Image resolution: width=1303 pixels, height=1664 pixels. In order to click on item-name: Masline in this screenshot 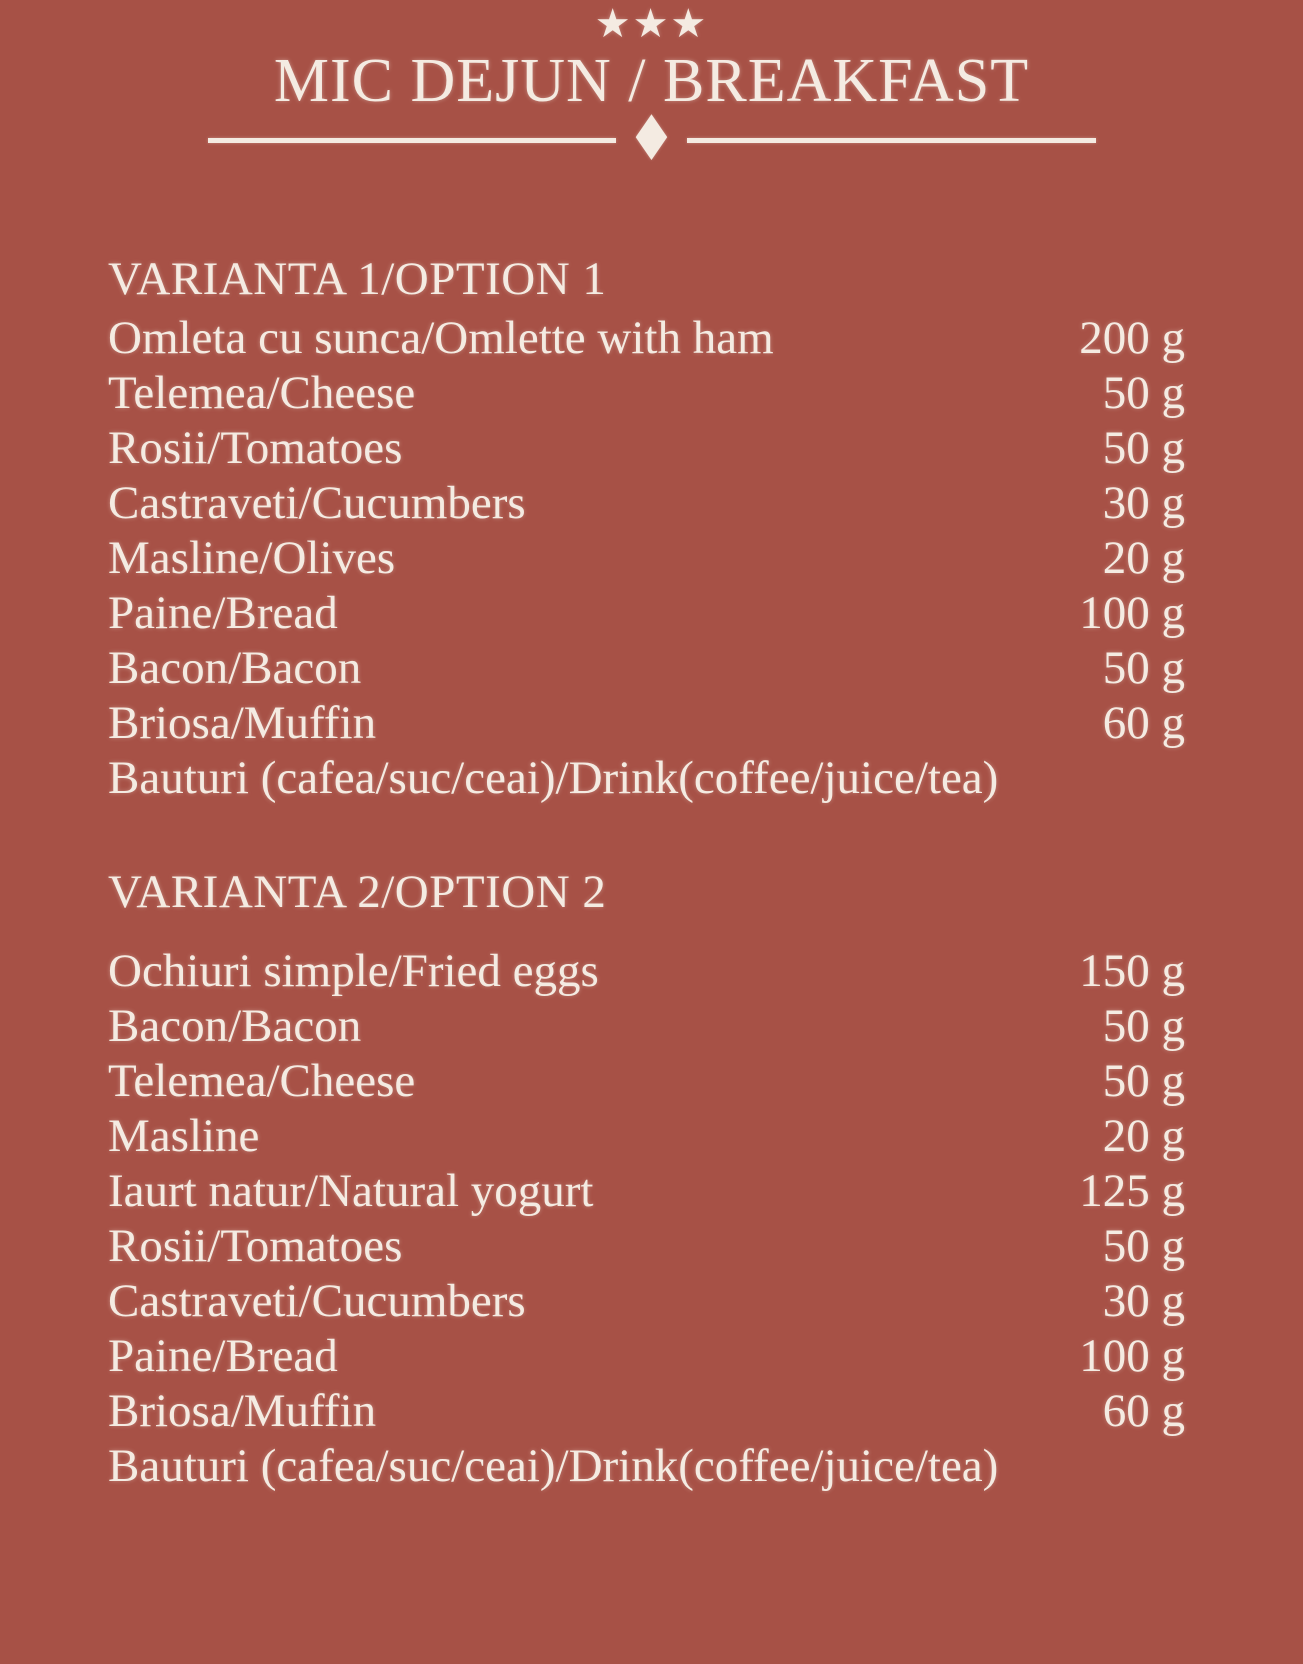, I will do `click(184, 1136)`.